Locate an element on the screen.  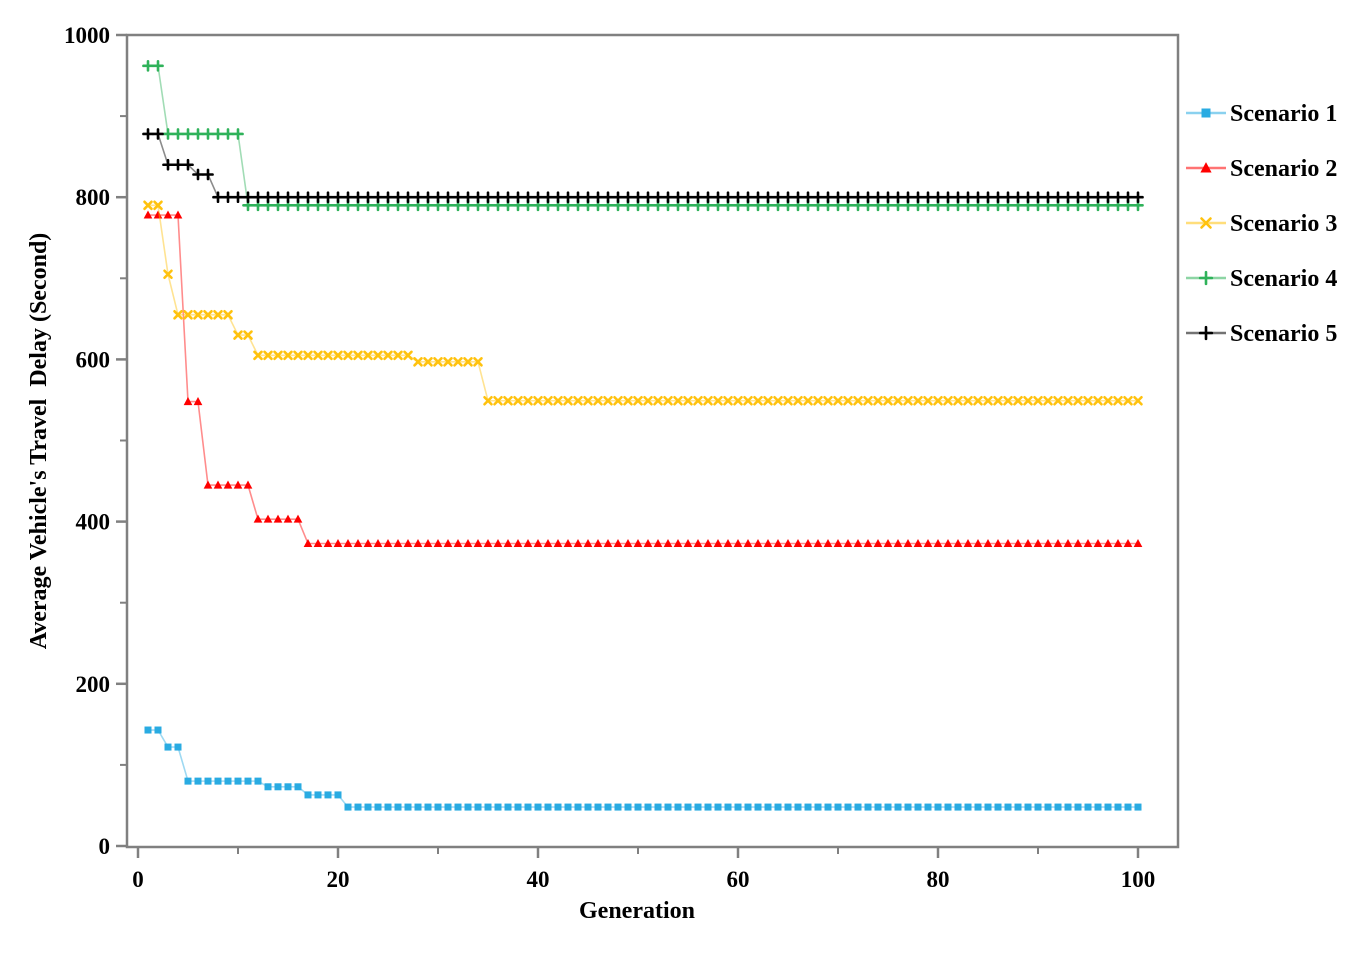
x-tick-label: 20 is located at coordinates (338, 879).